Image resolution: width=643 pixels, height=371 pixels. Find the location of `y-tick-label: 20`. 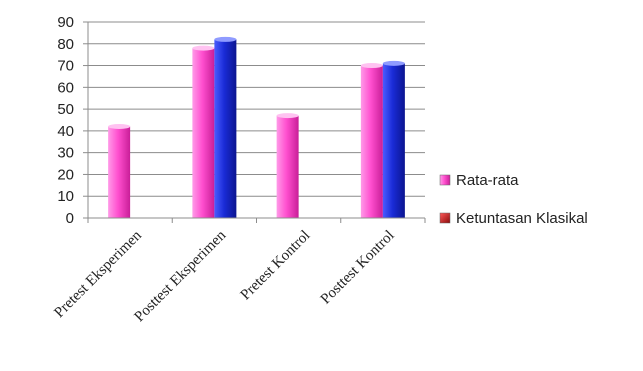

y-tick-label: 20 is located at coordinates (65, 174).